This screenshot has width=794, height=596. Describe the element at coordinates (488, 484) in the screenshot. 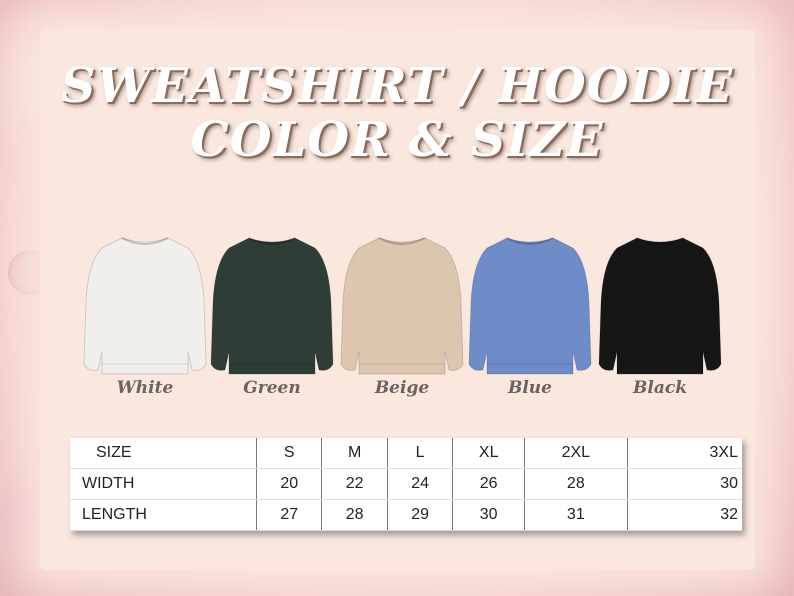

I see `table-cell: 26` at that location.